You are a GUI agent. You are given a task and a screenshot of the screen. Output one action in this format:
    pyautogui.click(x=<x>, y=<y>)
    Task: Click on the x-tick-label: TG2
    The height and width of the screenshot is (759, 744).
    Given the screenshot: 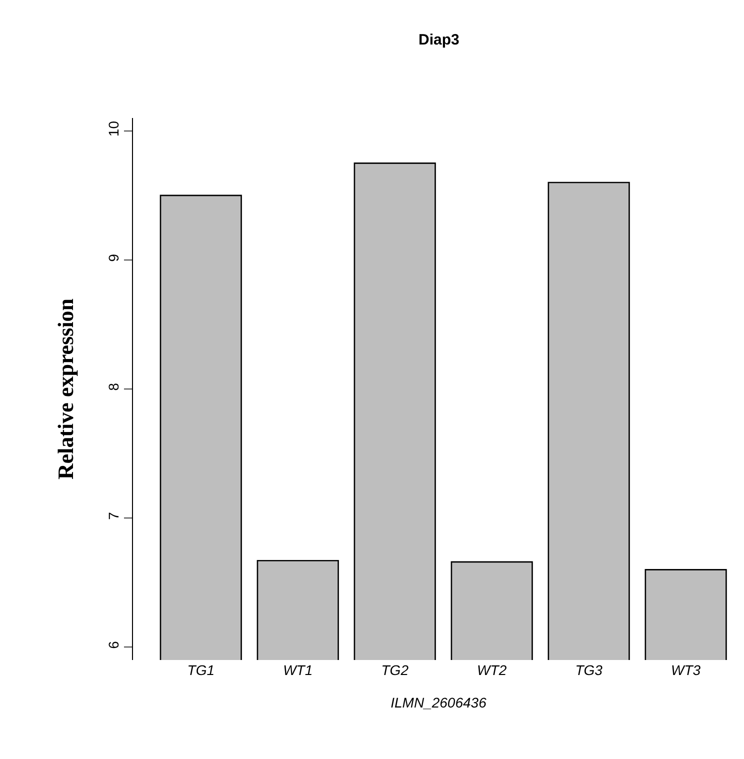 What is the action you would take?
    pyautogui.click(x=395, y=670)
    